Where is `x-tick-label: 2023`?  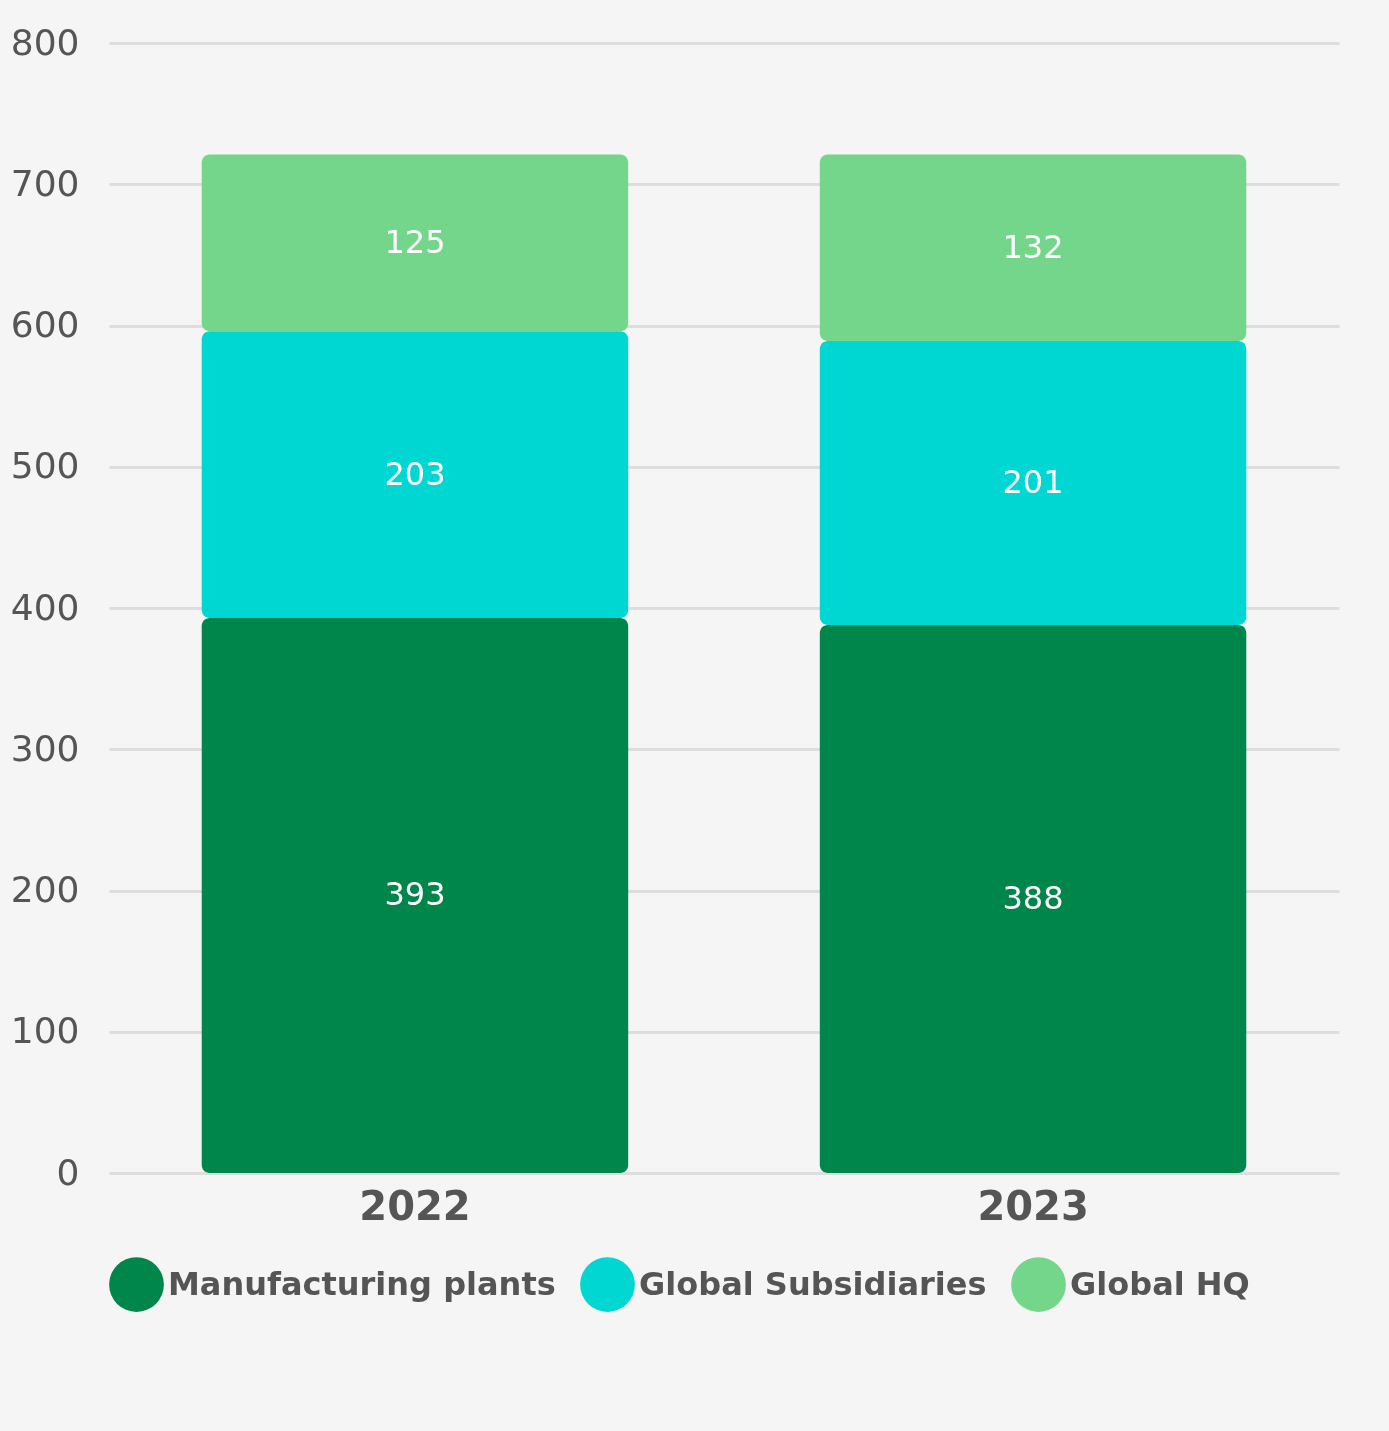 x-tick-label: 2023 is located at coordinates (1033, 1205).